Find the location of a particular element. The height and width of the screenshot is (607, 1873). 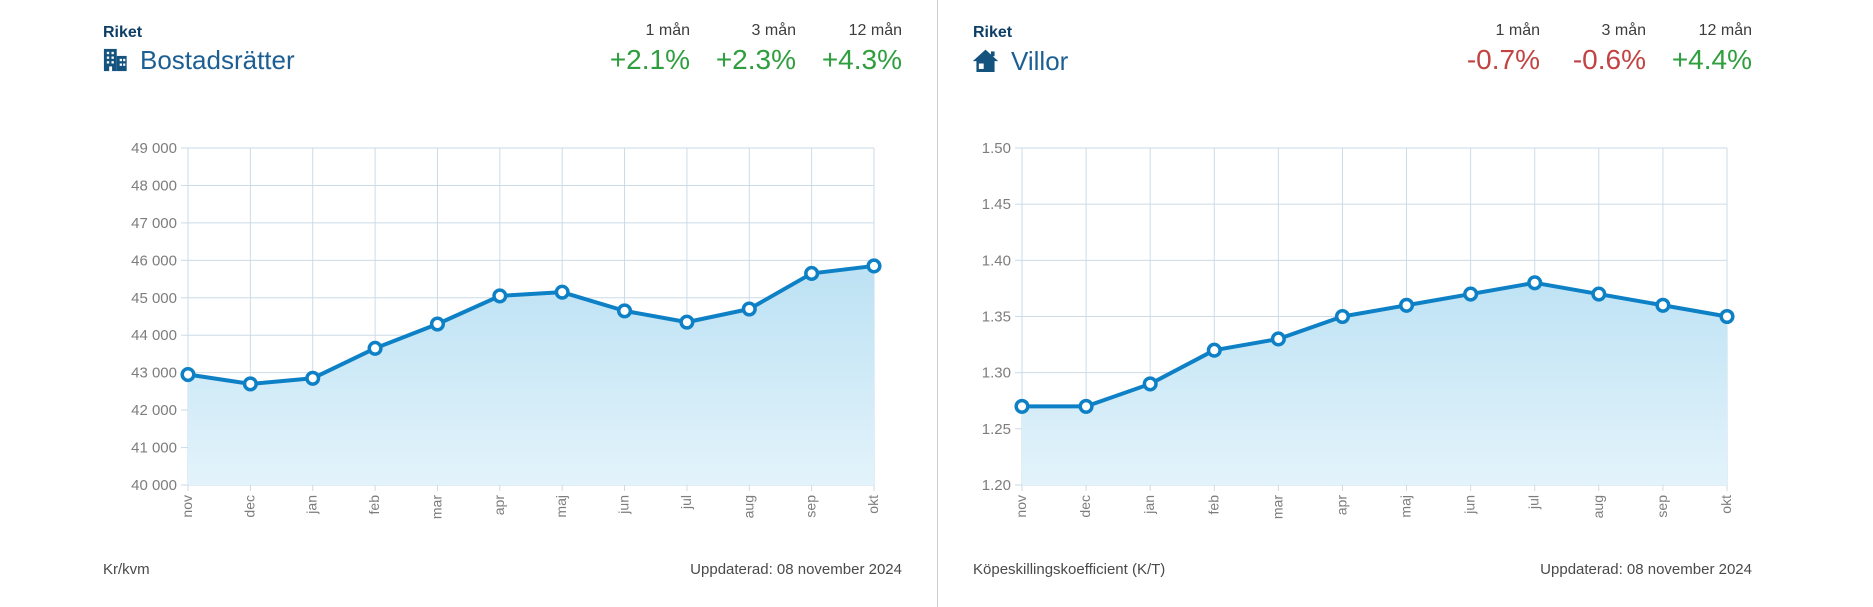

svg-text: 44 000 is located at coordinates (154, 335).